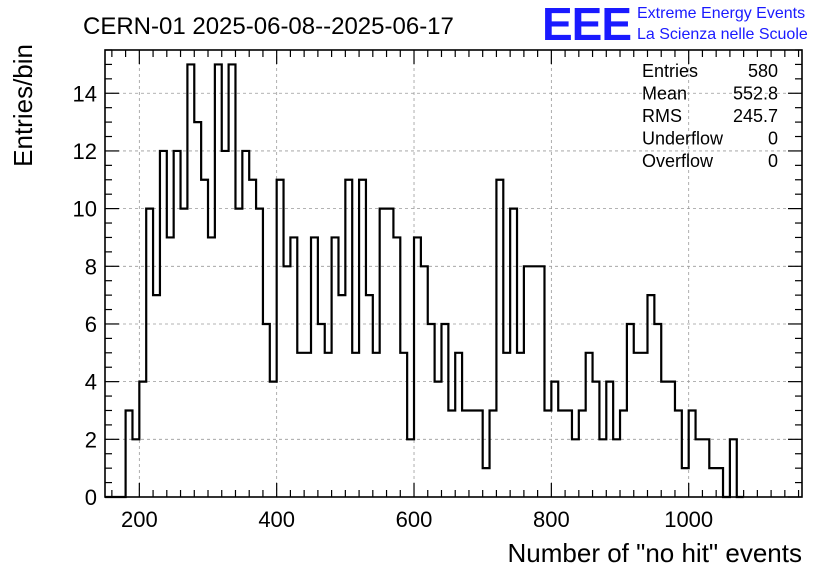 Image resolution: width=836 pixels, height=572 pixels. What do you see at coordinates (276, 519) in the screenshot?
I see `x-tick-label: 400` at bounding box center [276, 519].